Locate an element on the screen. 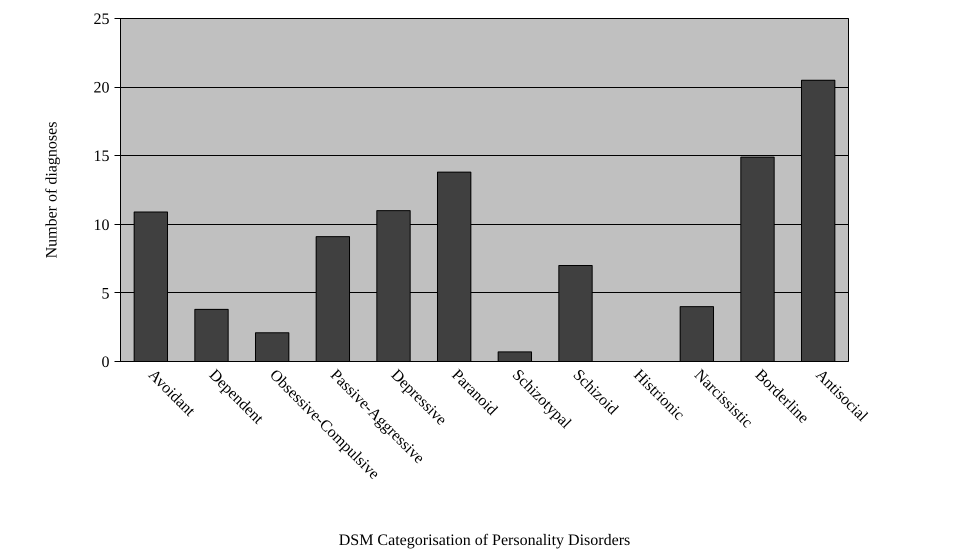 This screenshot has height=551, width=961. y-tick-label: 15 is located at coordinates (102, 157).